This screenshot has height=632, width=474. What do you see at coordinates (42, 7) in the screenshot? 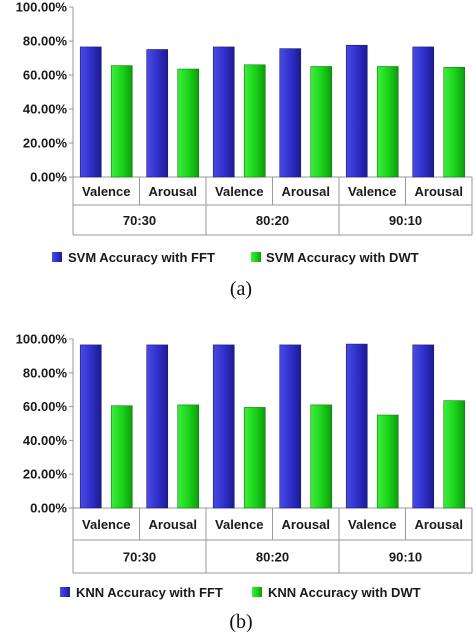
I see `chart-a-y-tick-label: 100.00%` at bounding box center [42, 7].